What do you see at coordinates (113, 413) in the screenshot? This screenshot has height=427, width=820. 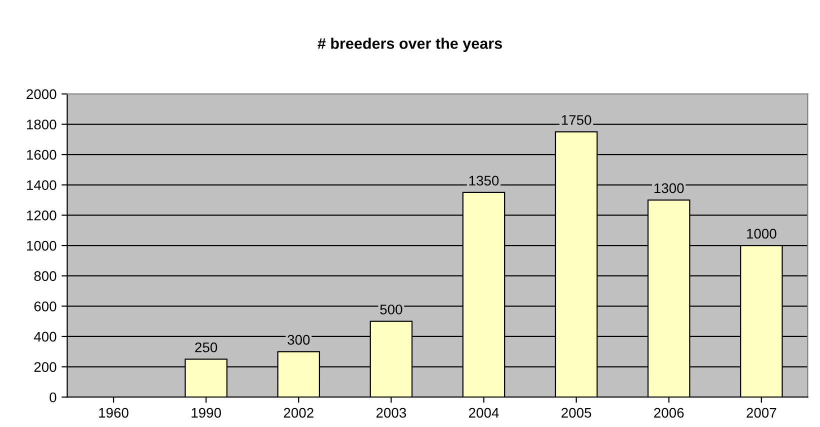 I see `x-tick-label: 1960` at bounding box center [113, 413].